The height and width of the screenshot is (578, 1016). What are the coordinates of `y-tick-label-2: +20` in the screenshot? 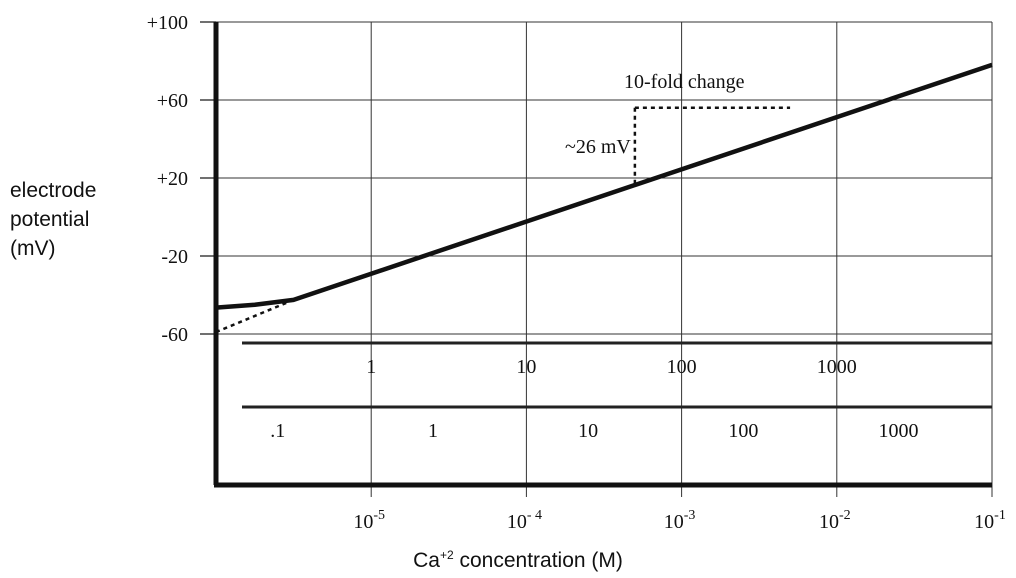 It's located at (172, 179).